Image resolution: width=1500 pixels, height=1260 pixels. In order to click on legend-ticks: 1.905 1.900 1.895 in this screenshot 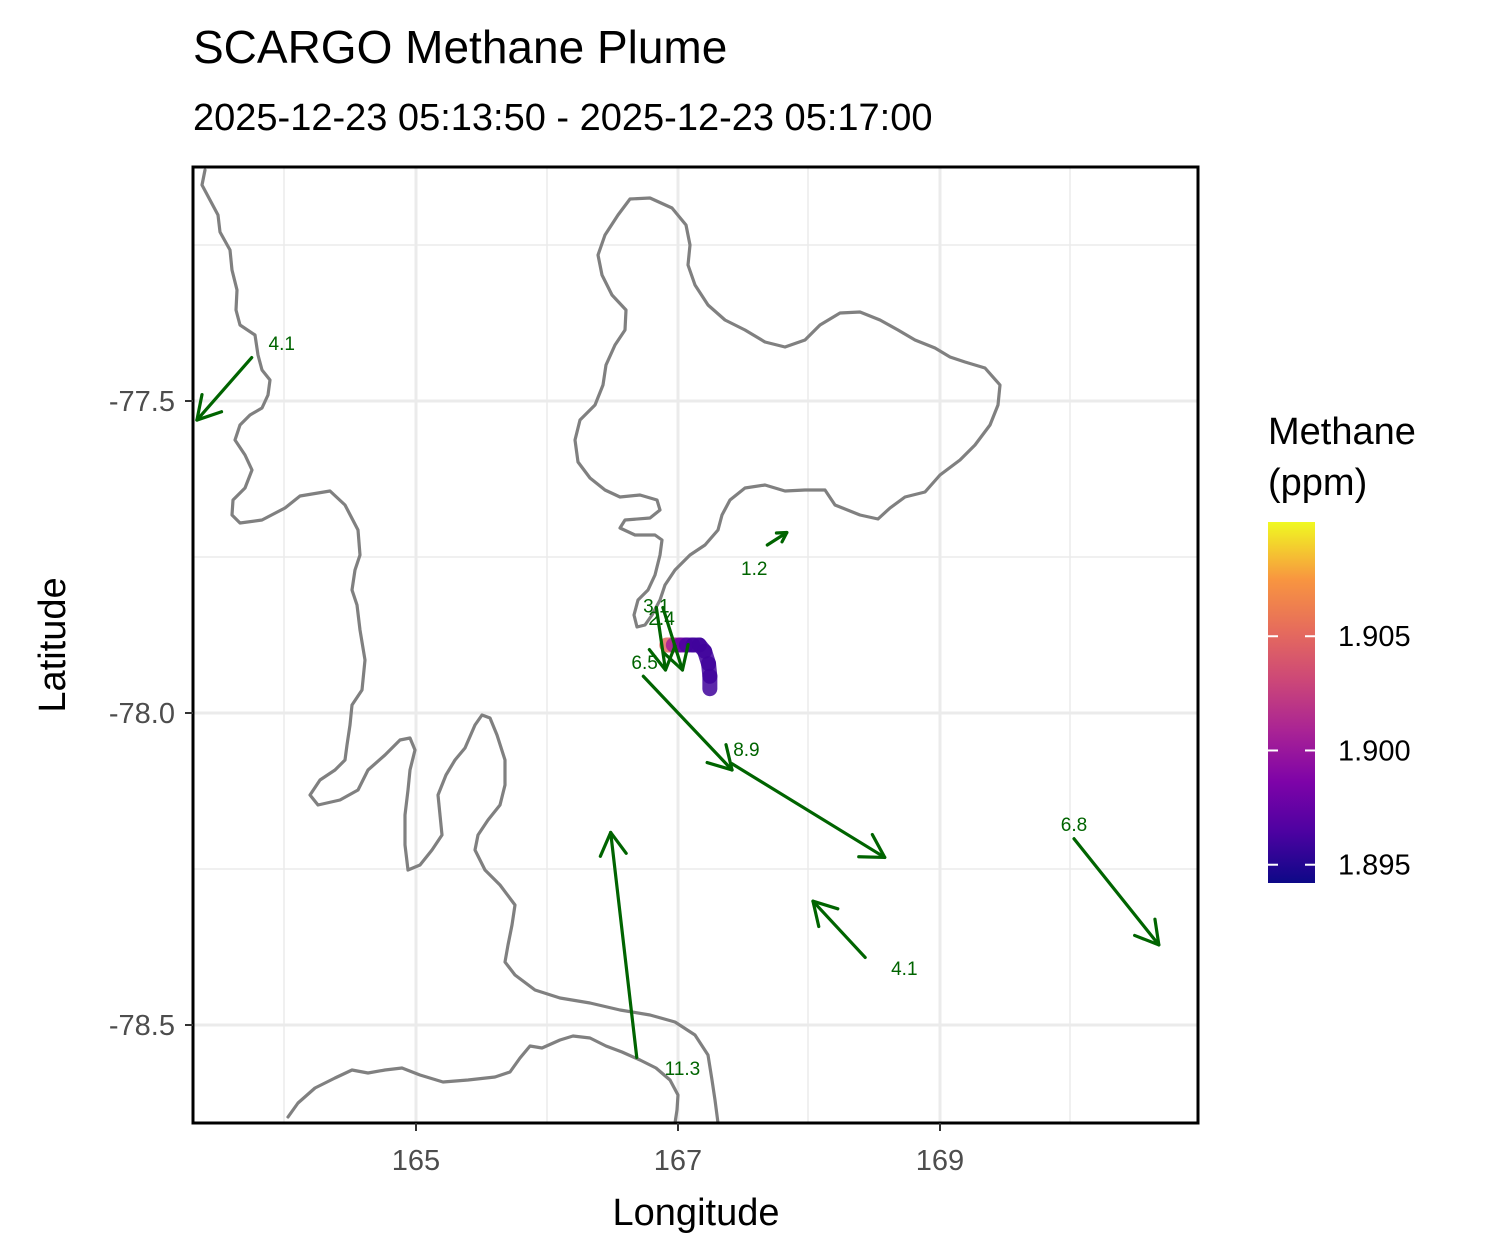, I will do `click(1339, 751)`.